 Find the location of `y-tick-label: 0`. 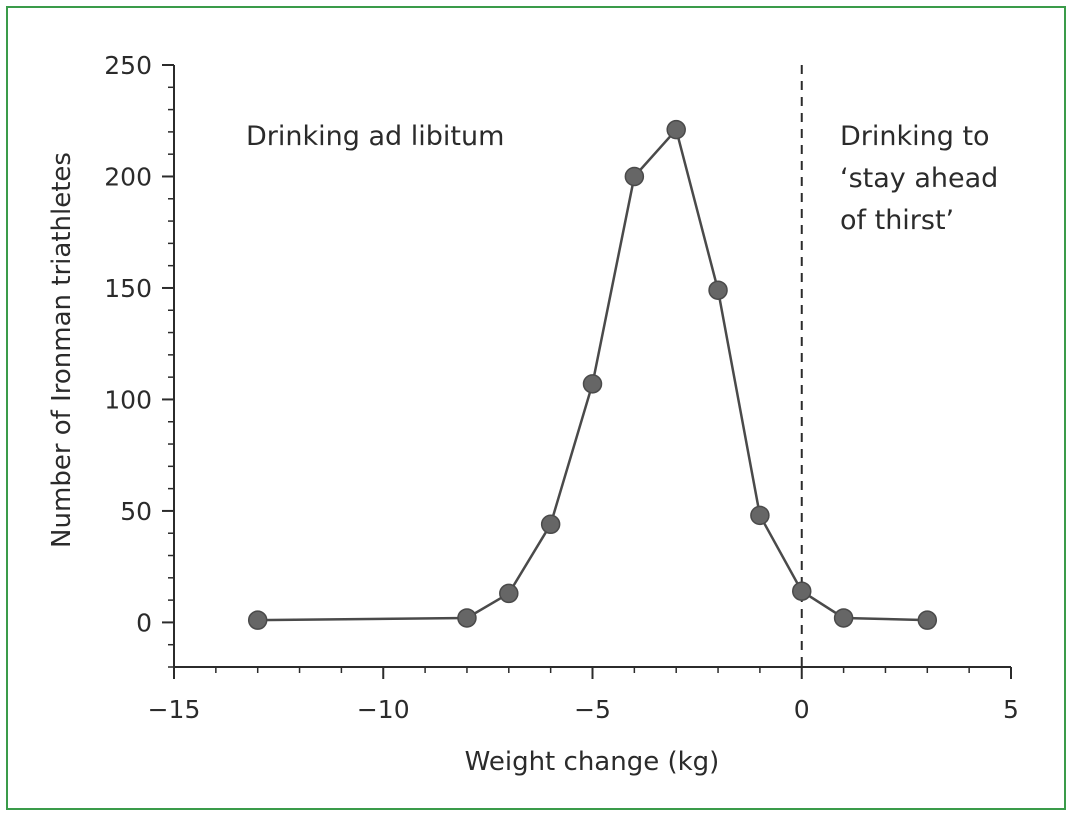

y-tick-label: 0 is located at coordinates (144, 622).